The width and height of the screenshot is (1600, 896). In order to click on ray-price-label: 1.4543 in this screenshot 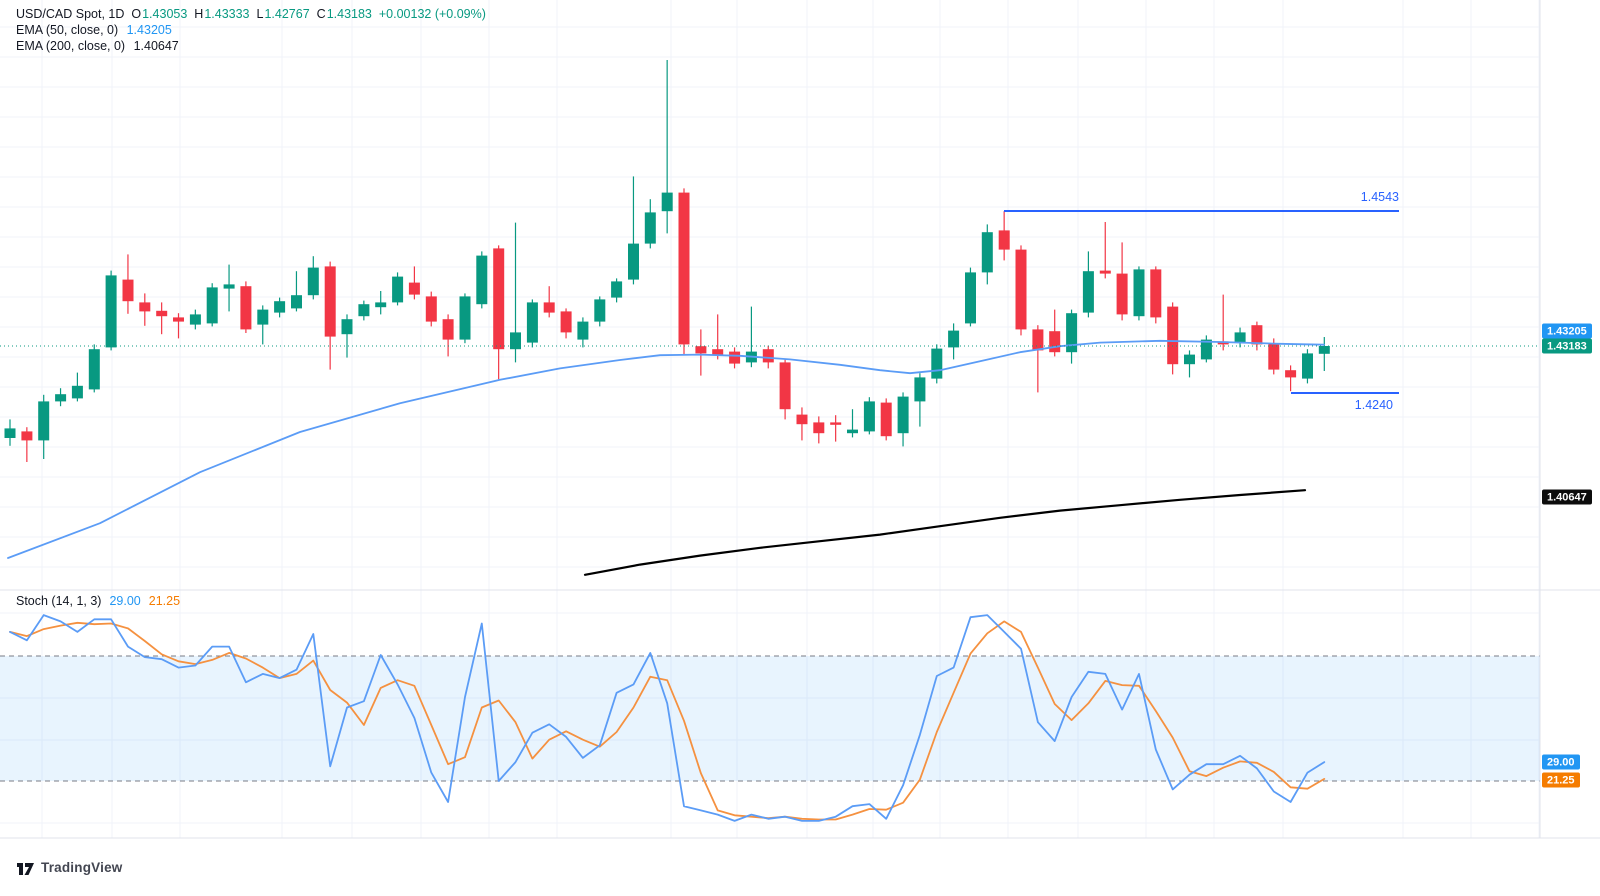, I will do `click(1379, 197)`.